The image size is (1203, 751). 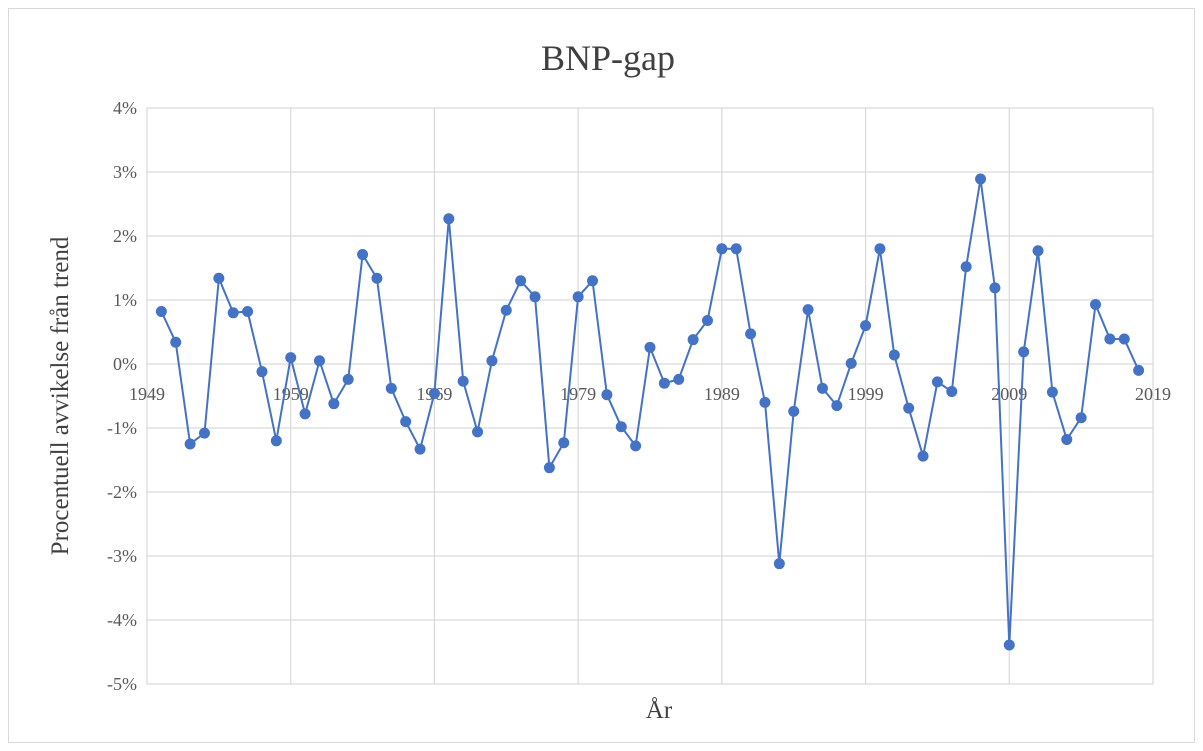 I want to click on chart-title: BNP-gap, so click(x=608, y=58).